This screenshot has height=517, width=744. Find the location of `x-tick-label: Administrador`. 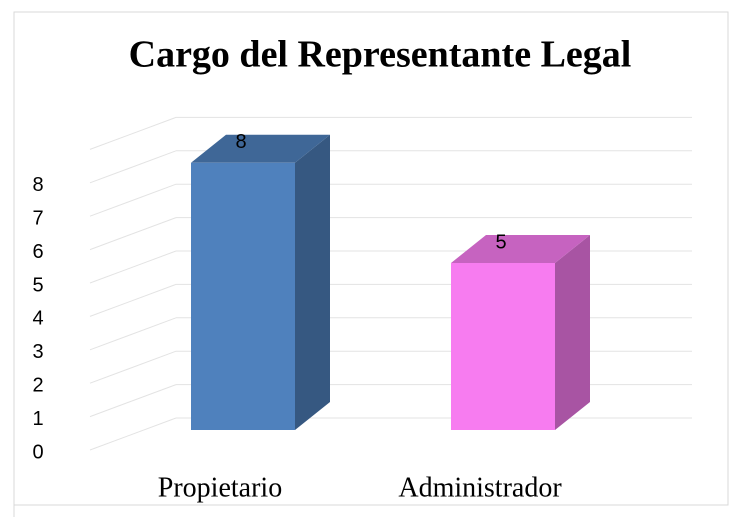

x-tick-label: Administrador is located at coordinates (480, 487).